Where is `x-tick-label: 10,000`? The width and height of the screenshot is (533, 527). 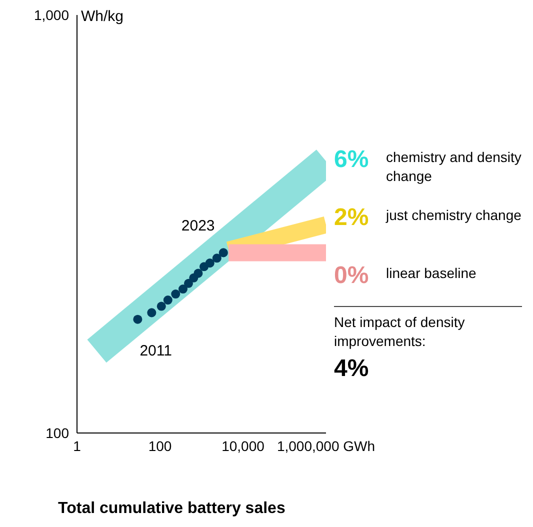 x-tick-label: 10,000 is located at coordinates (243, 446).